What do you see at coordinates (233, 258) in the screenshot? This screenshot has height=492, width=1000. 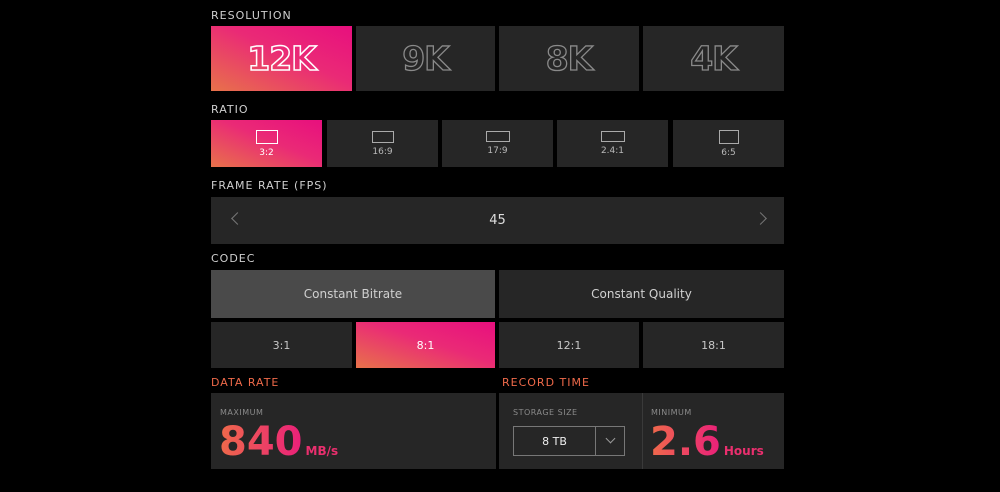 I see `section-label: CODEC` at bounding box center [233, 258].